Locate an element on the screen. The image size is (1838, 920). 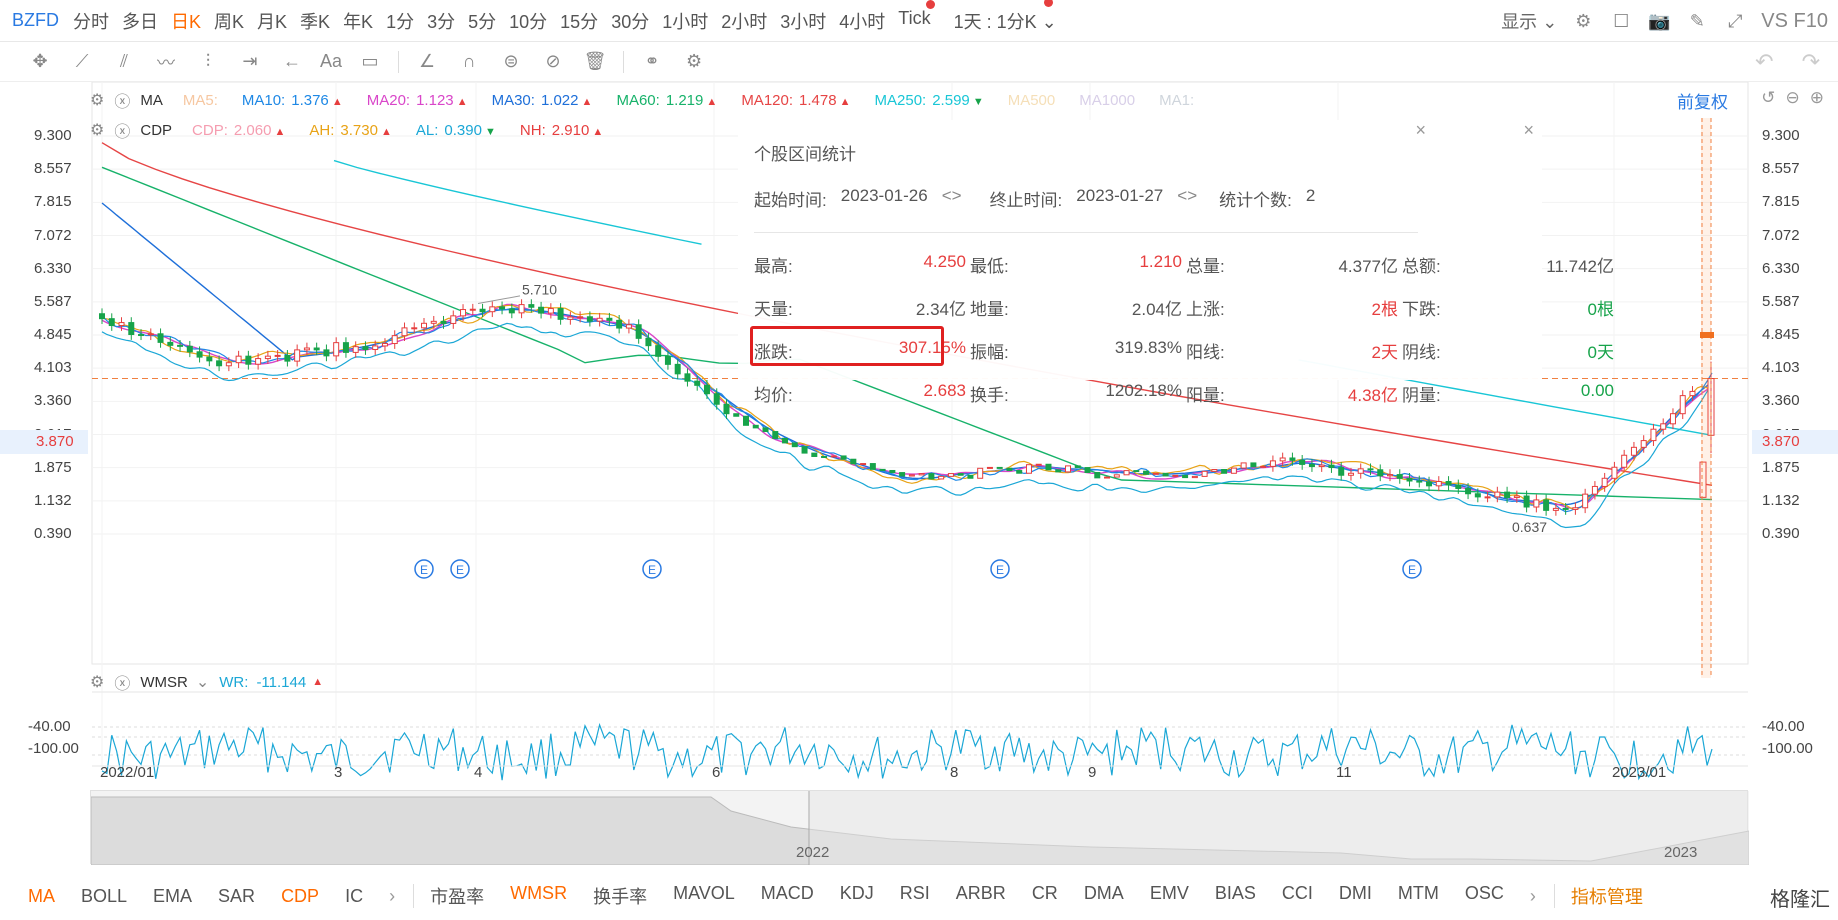
indicator-tab: BIAS is located at coordinates (1235, 893).